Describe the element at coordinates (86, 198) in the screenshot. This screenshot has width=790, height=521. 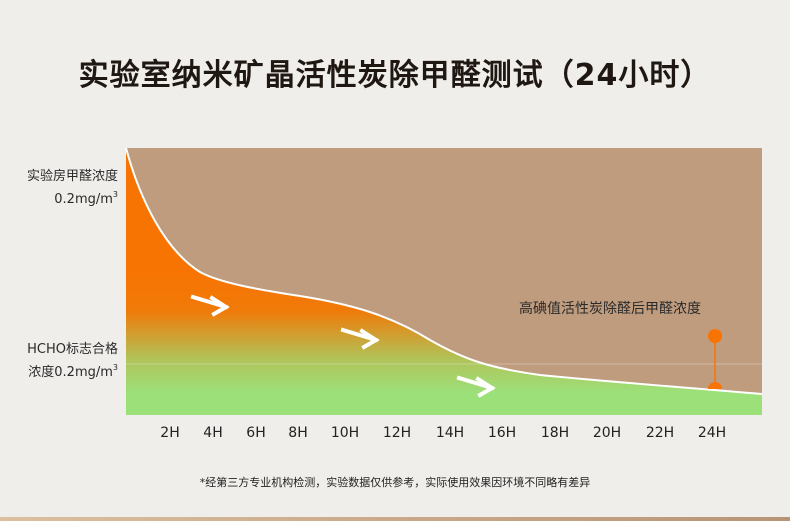
I see `y-label-top-line2: 0.2mg/m3` at that location.